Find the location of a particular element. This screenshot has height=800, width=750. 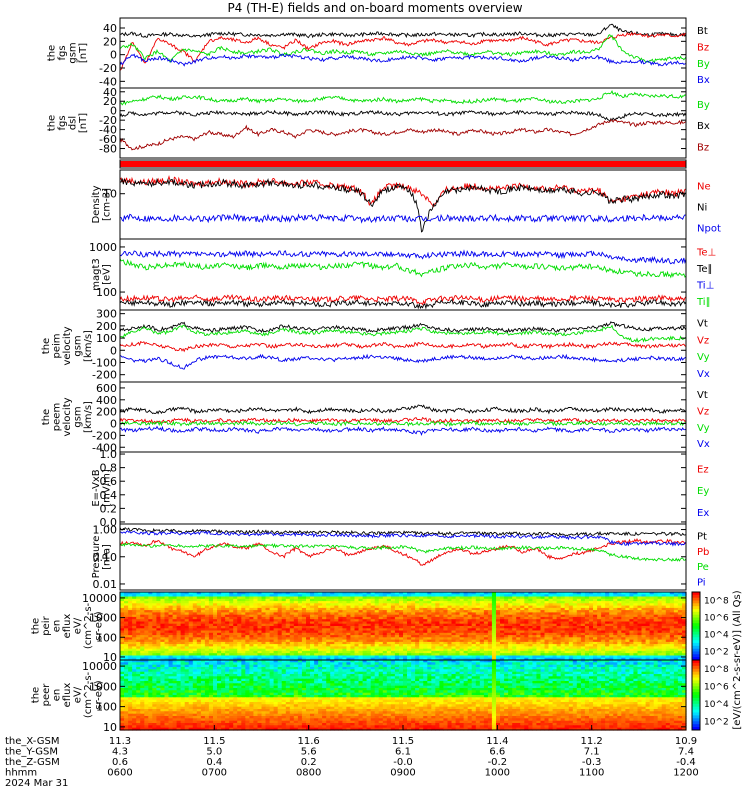

ylabel-line: (cm^2-s- is located at coordinates (88, 625).